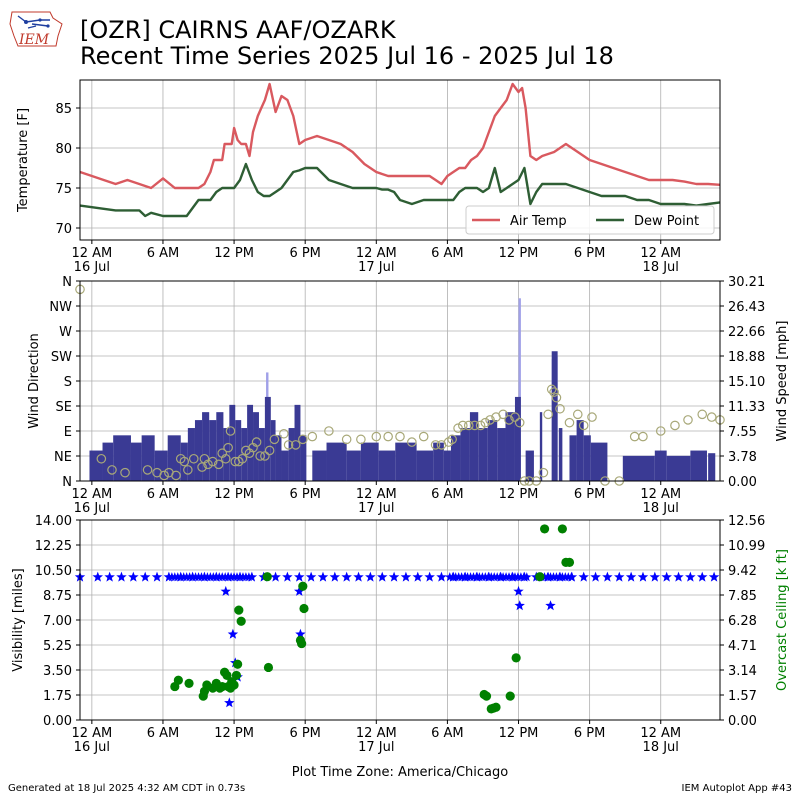 This screenshot has width=800, height=800. What do you see at coordinates (742, 482) in the screenshot?
I see `speed-tick-label: 0.00` at bounding box center [742, 482].